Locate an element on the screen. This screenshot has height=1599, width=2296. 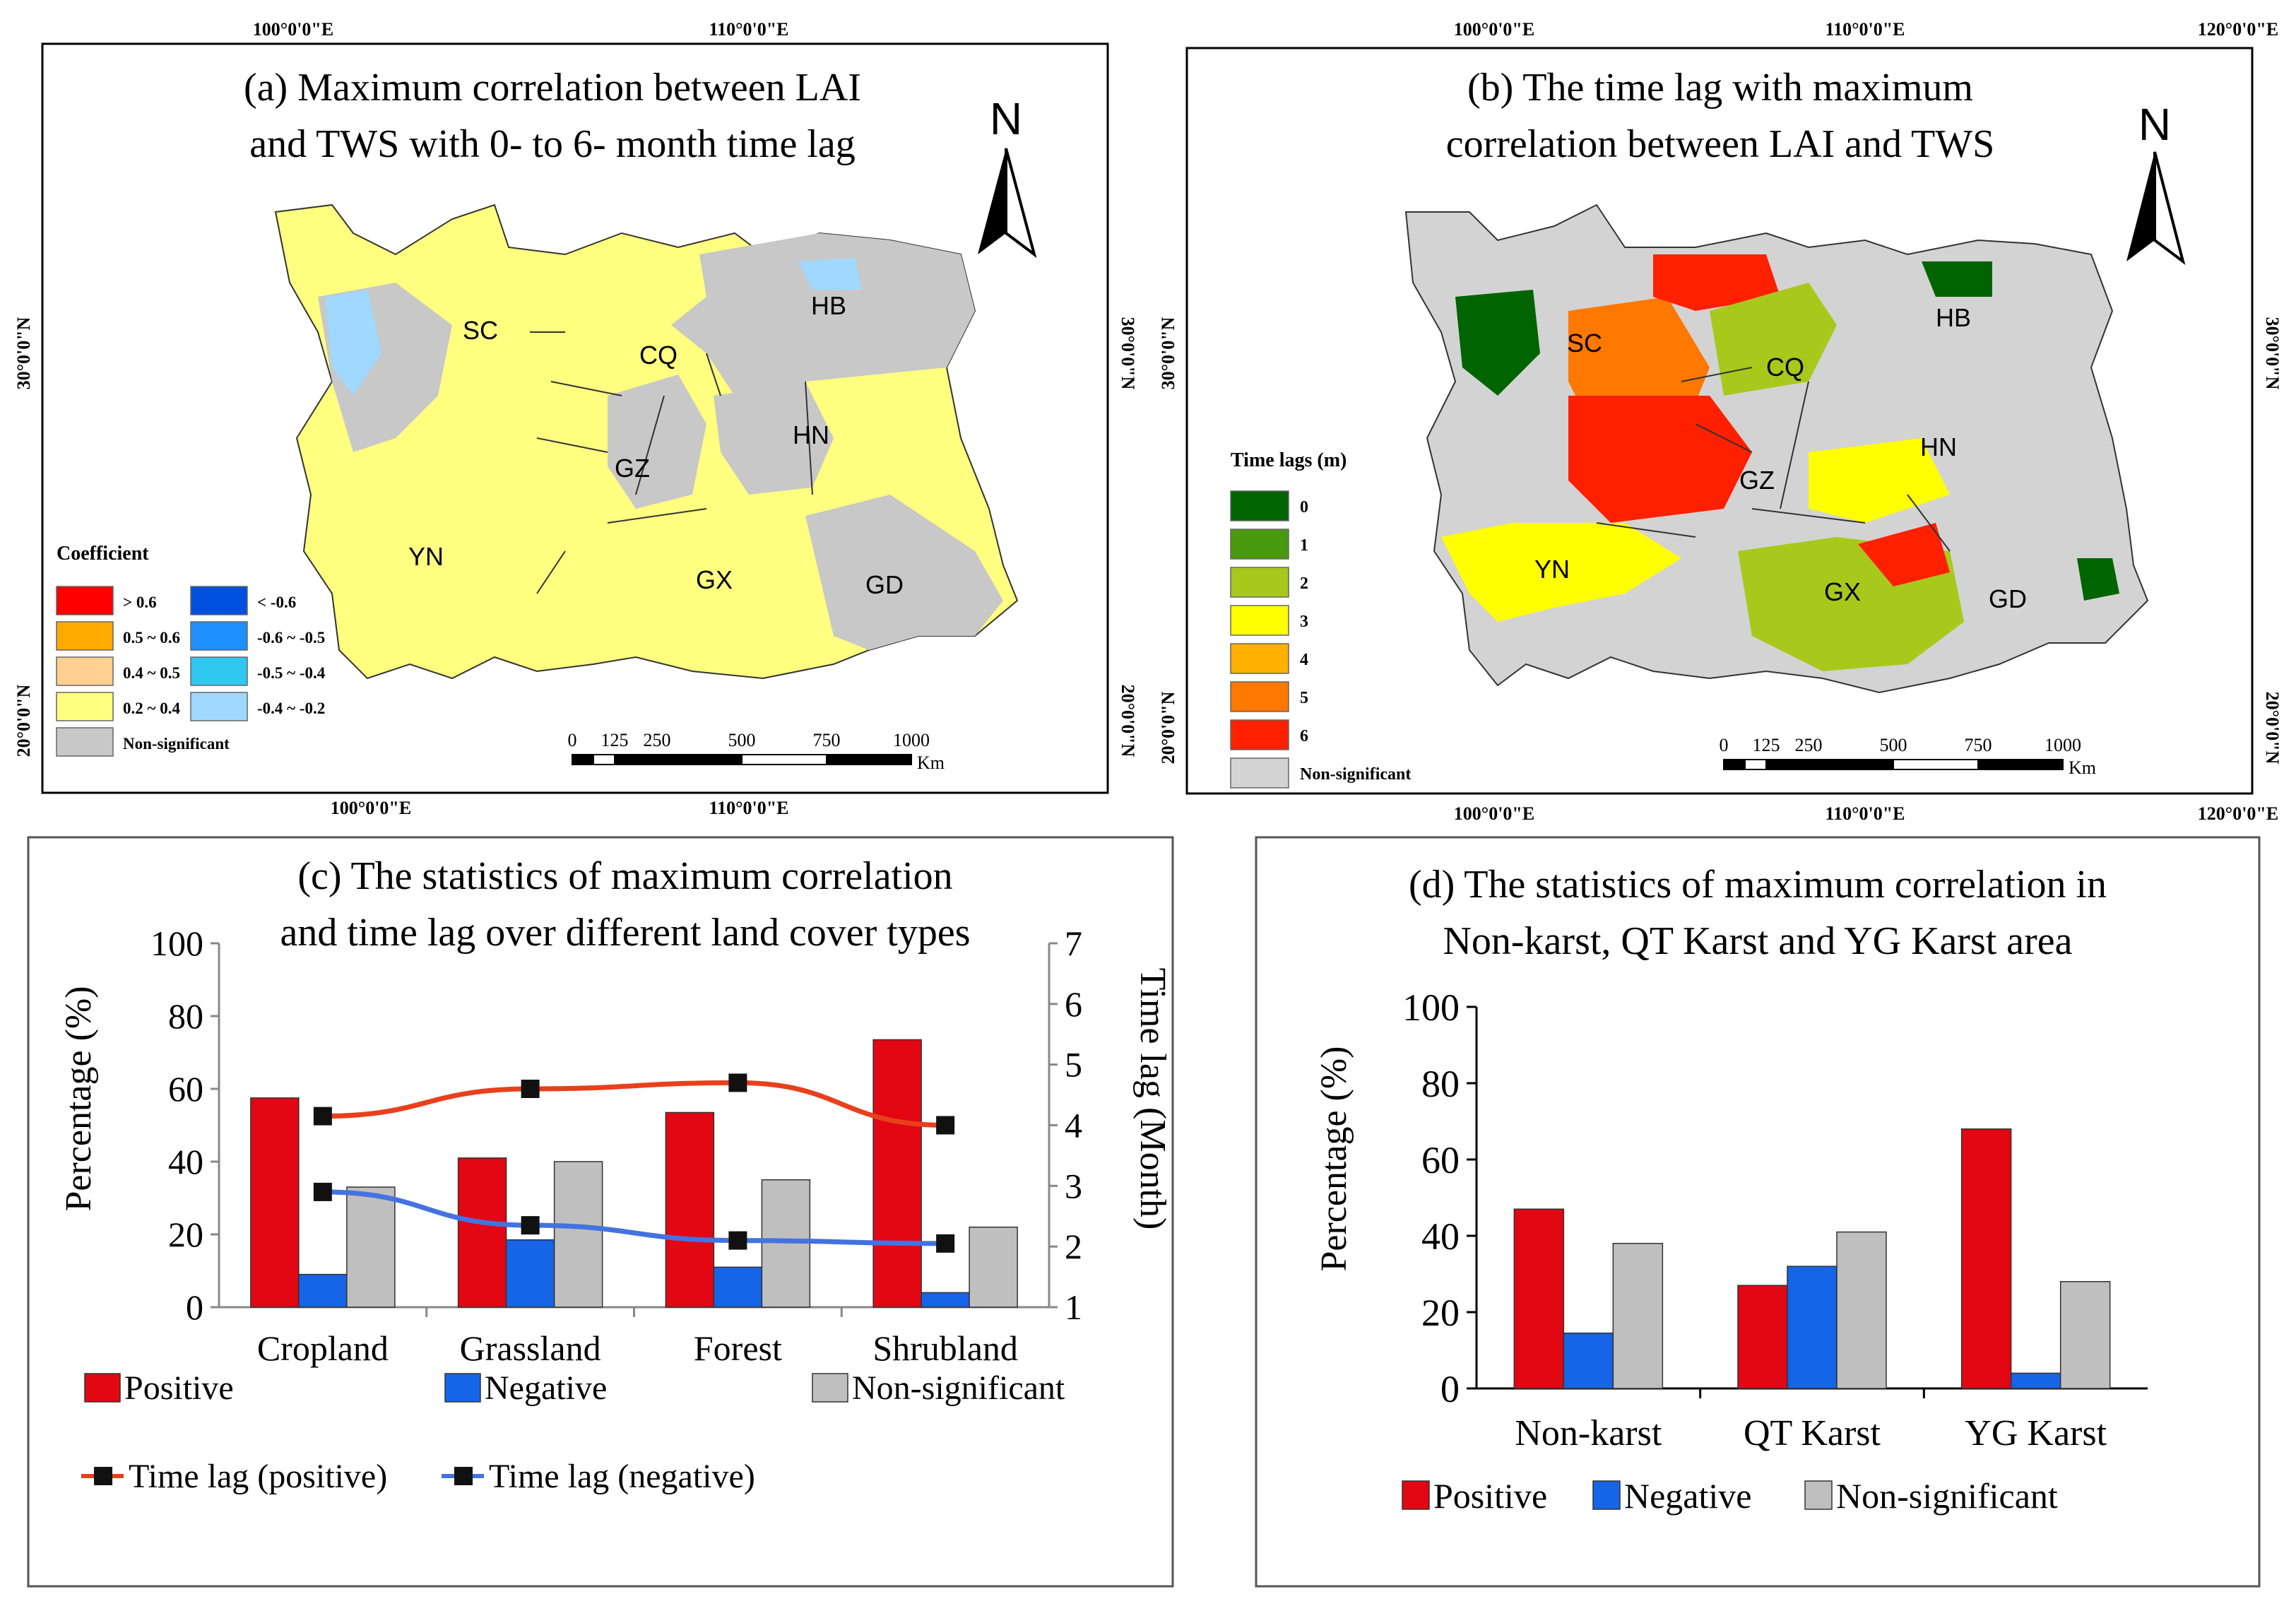
panel-a-region-gx: GX is located at coordinates (714, 579).